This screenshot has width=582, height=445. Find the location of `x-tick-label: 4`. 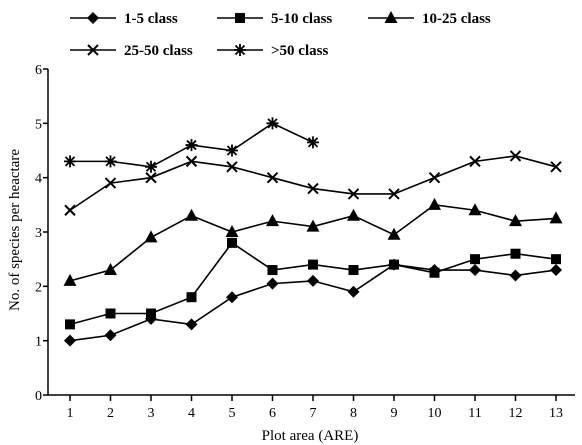

x-tick-label: 4 is located at coordinates (191, 413).